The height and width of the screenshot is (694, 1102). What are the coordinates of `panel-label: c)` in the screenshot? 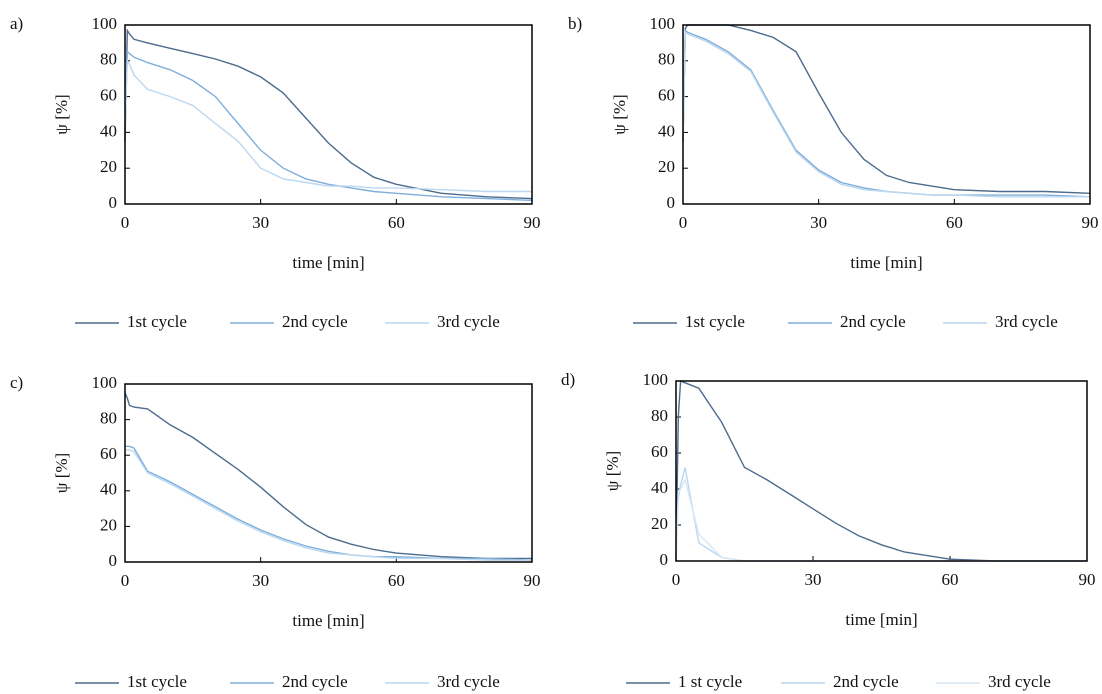 It's located at (16, 382).